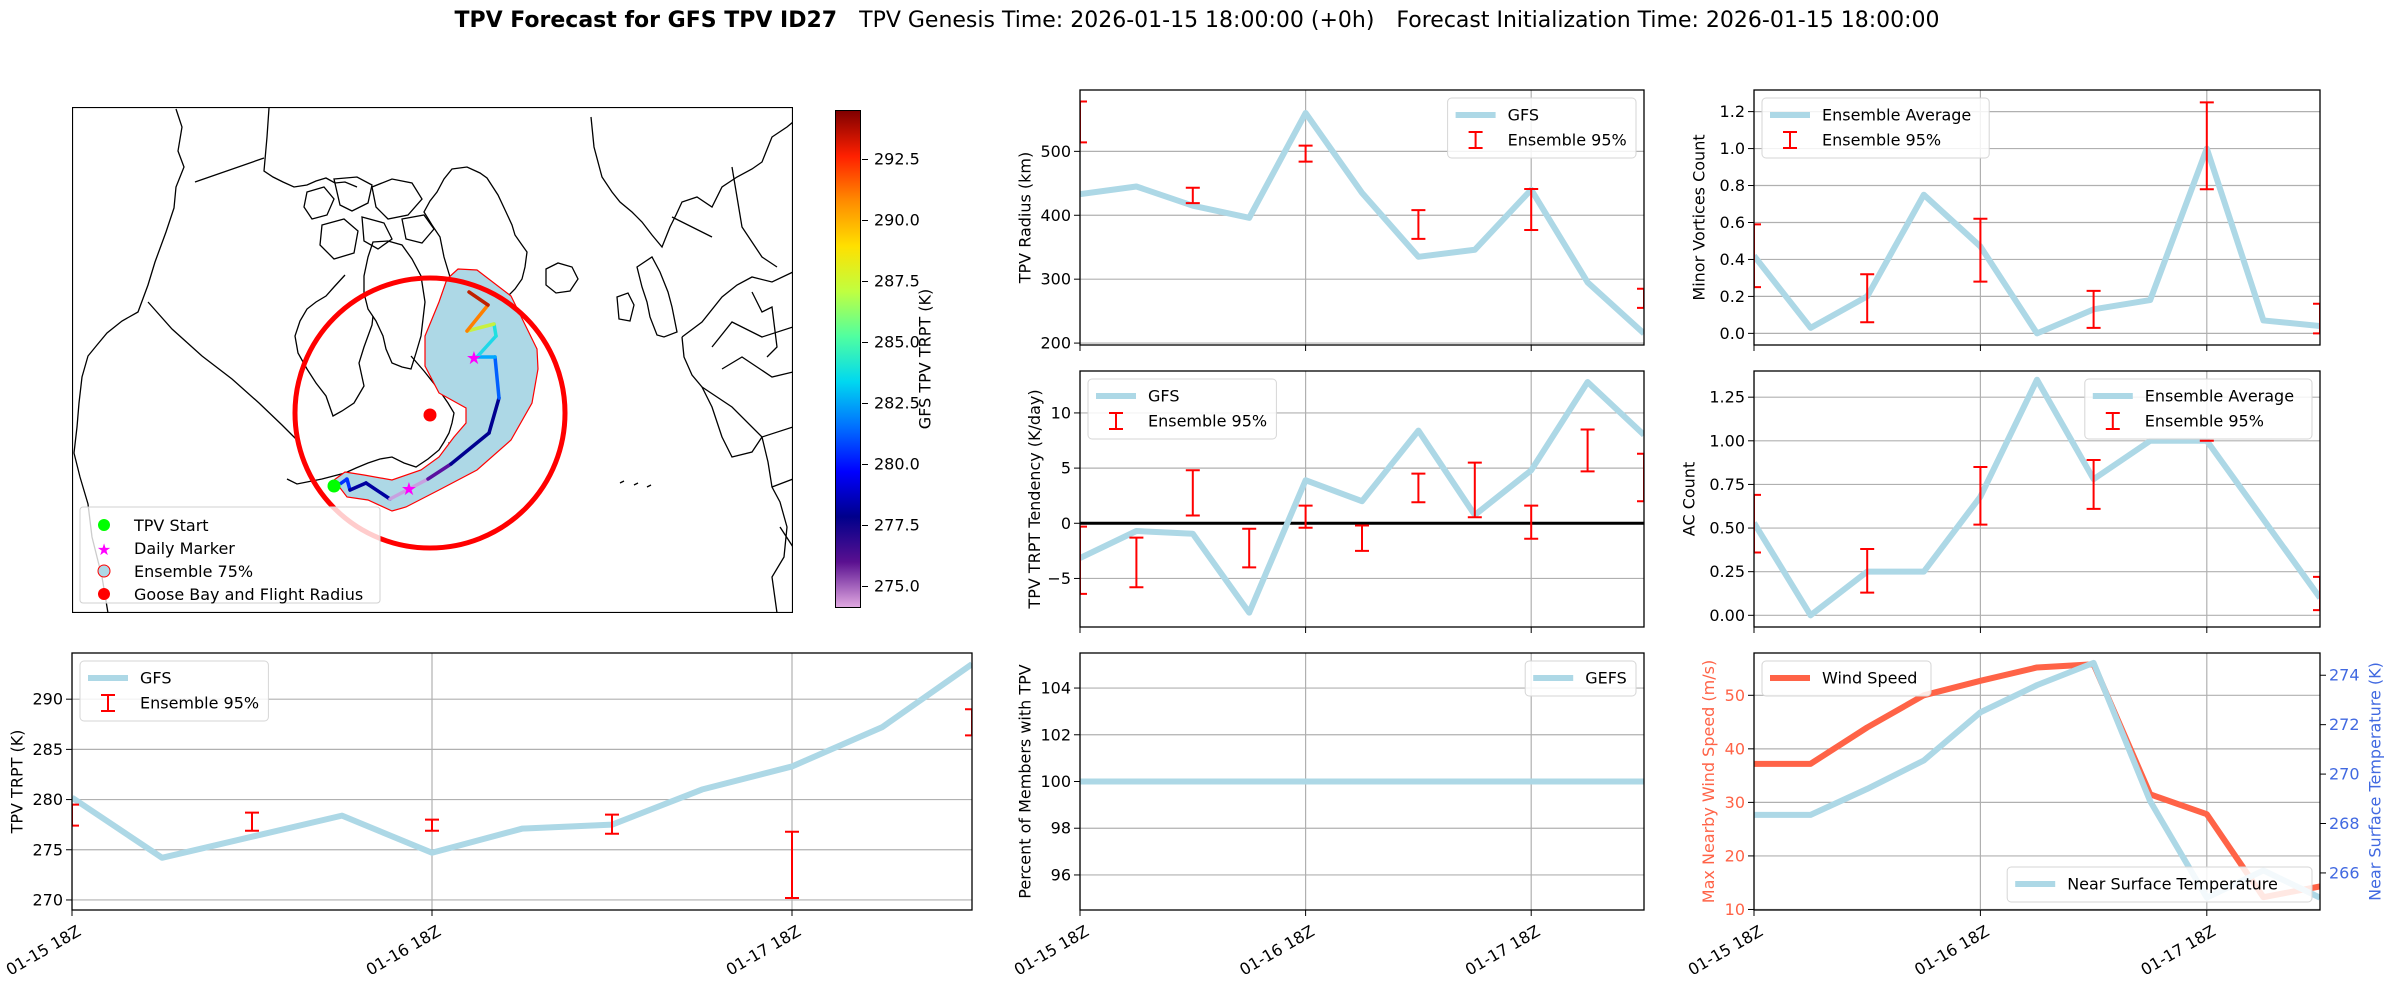 This screenshot has height=982, width=2384. What do you see at coordinates (248, 594) in the screenshot?
I see `legend-goose-bay-label: Goose Bay and Flight Radius` at bounding box center [248, 594].